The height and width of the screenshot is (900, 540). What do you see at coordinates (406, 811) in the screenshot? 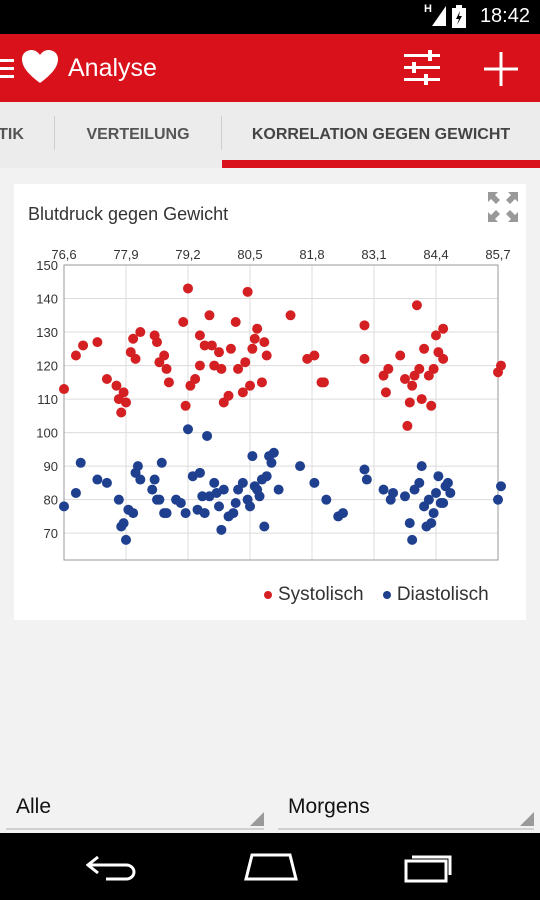
I see `filter-spinner-right: Morgens` at bounding box center [406, 811].